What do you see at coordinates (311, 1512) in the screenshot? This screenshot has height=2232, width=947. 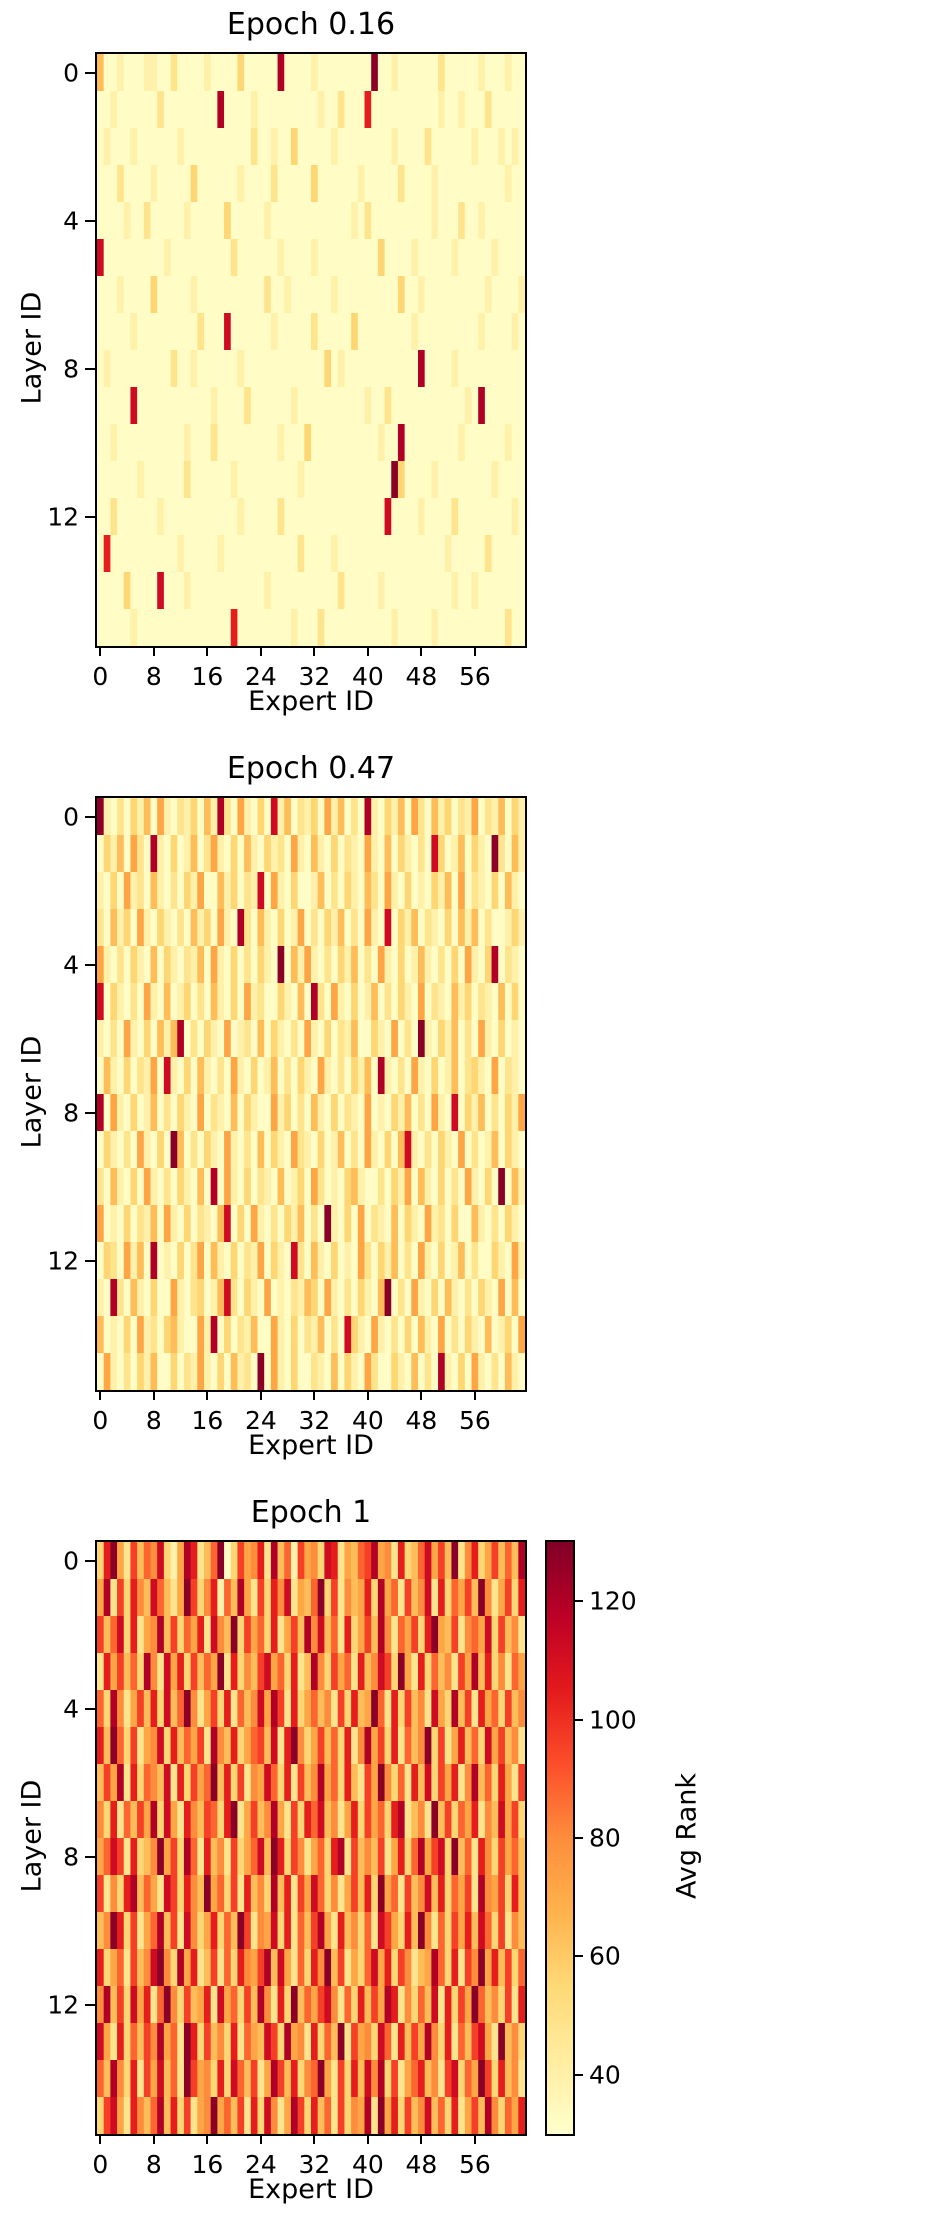 I see `plot-title: Epoch 1` at bounding box center [311, 1512].